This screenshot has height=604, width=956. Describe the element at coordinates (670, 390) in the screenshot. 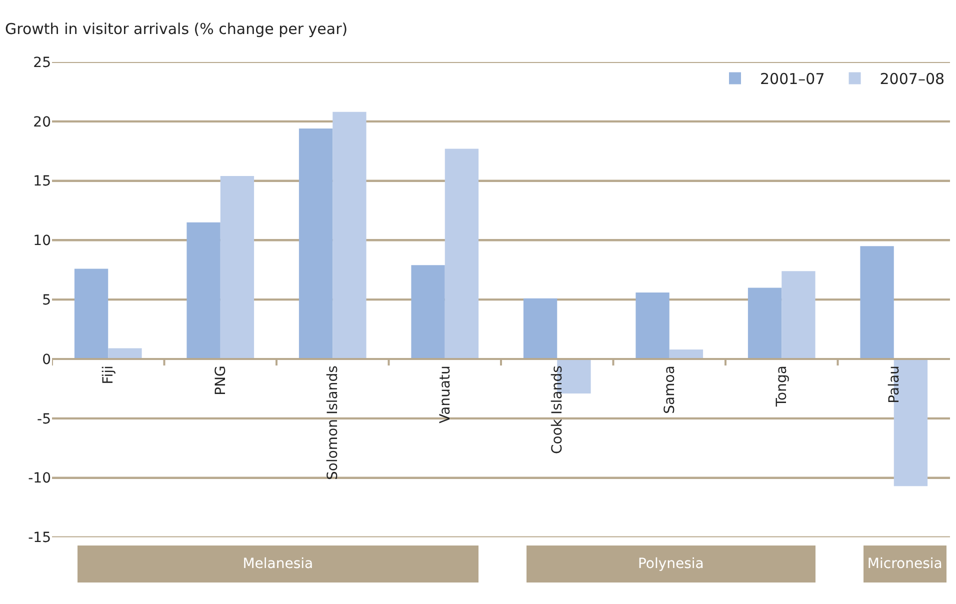

I see `x-tick-label: Samoa` at that location.